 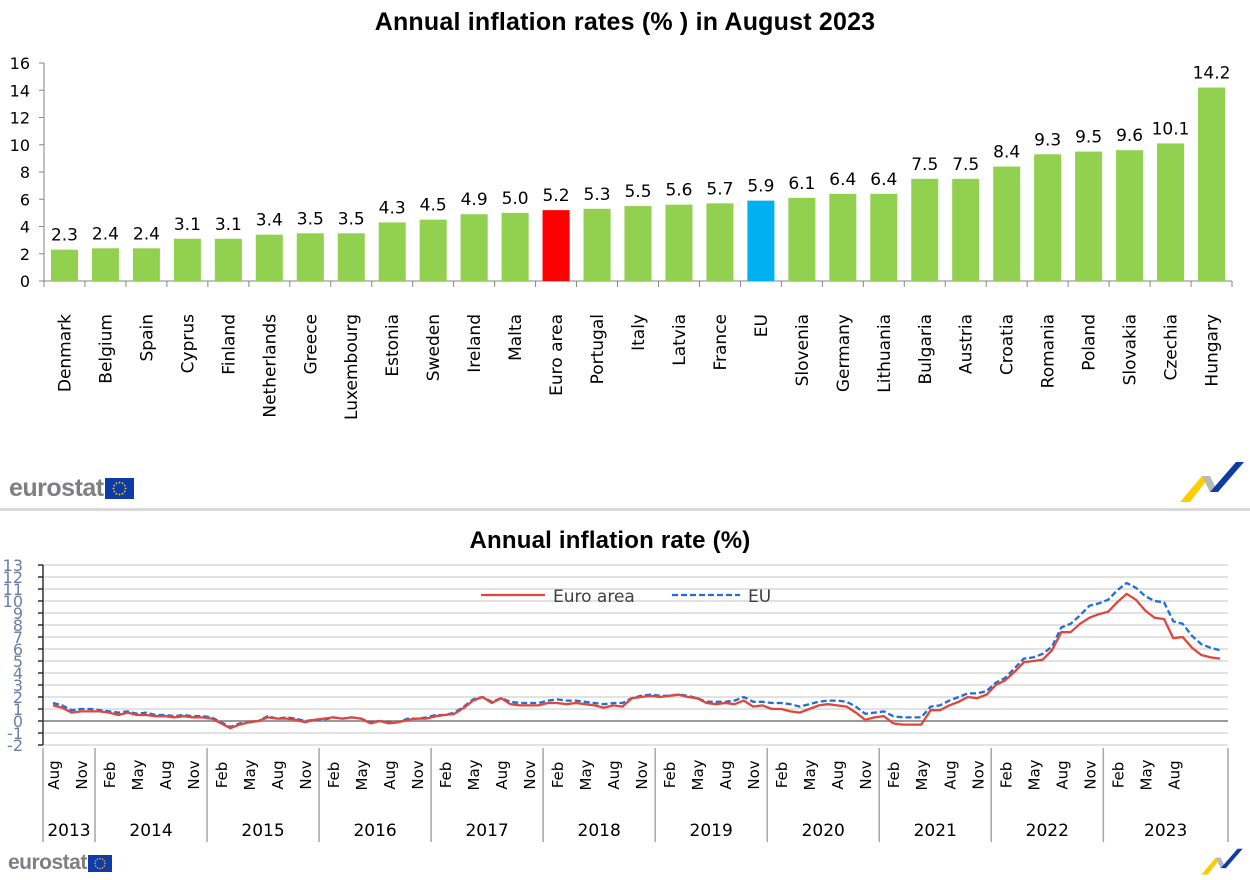 What do you see at coordinates (147, 338) in the screenshot?
I see `x-tick-label: Spain` at bounding box center [147, 338].